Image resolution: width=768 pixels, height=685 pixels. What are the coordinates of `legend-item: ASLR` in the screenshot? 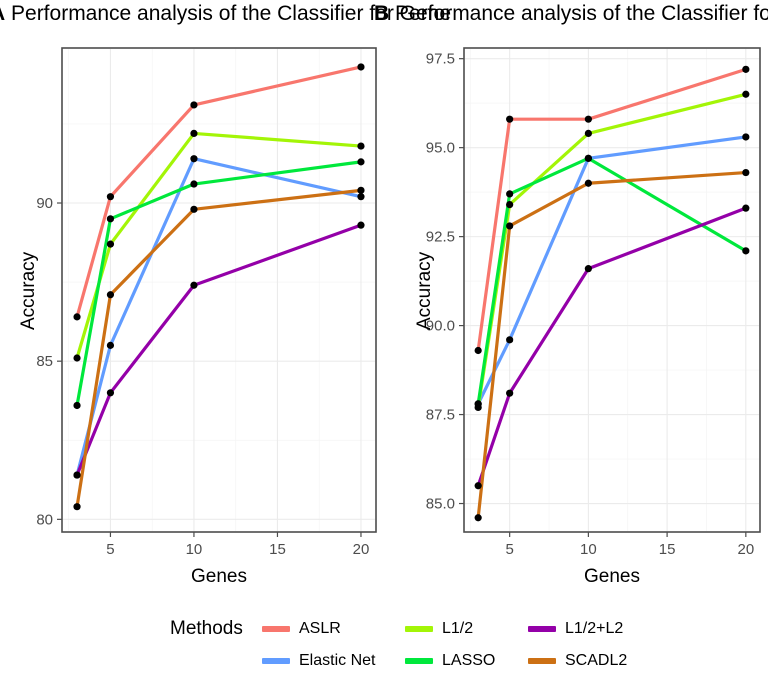 It's located at (301, 629).